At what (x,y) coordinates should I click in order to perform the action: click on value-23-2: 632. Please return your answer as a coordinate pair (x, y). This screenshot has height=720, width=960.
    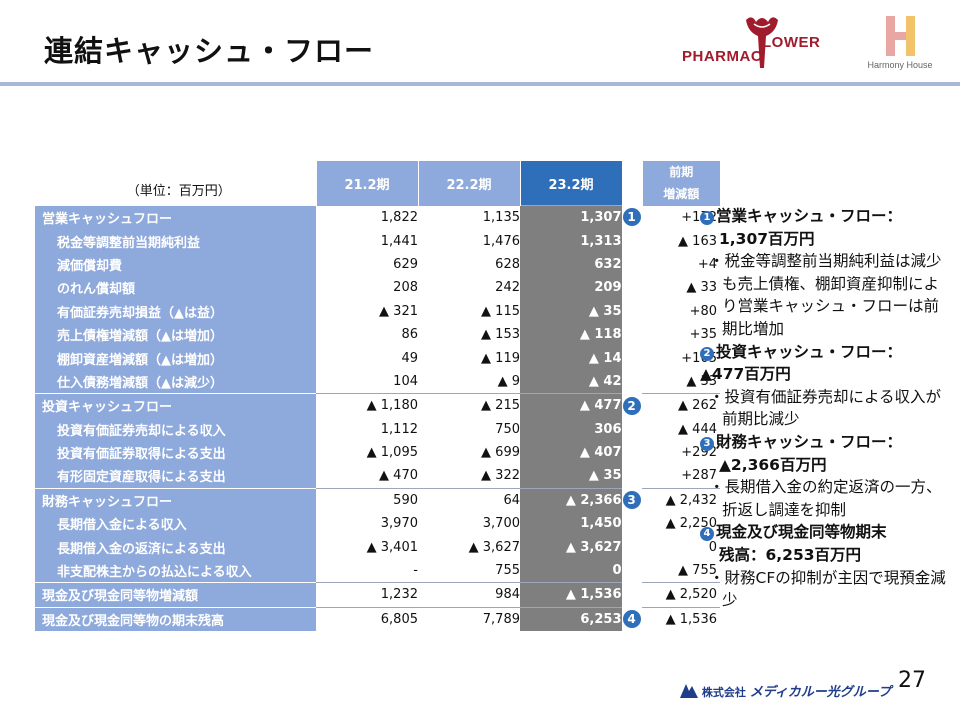
    Looking at the image, I should click on (571, 264).